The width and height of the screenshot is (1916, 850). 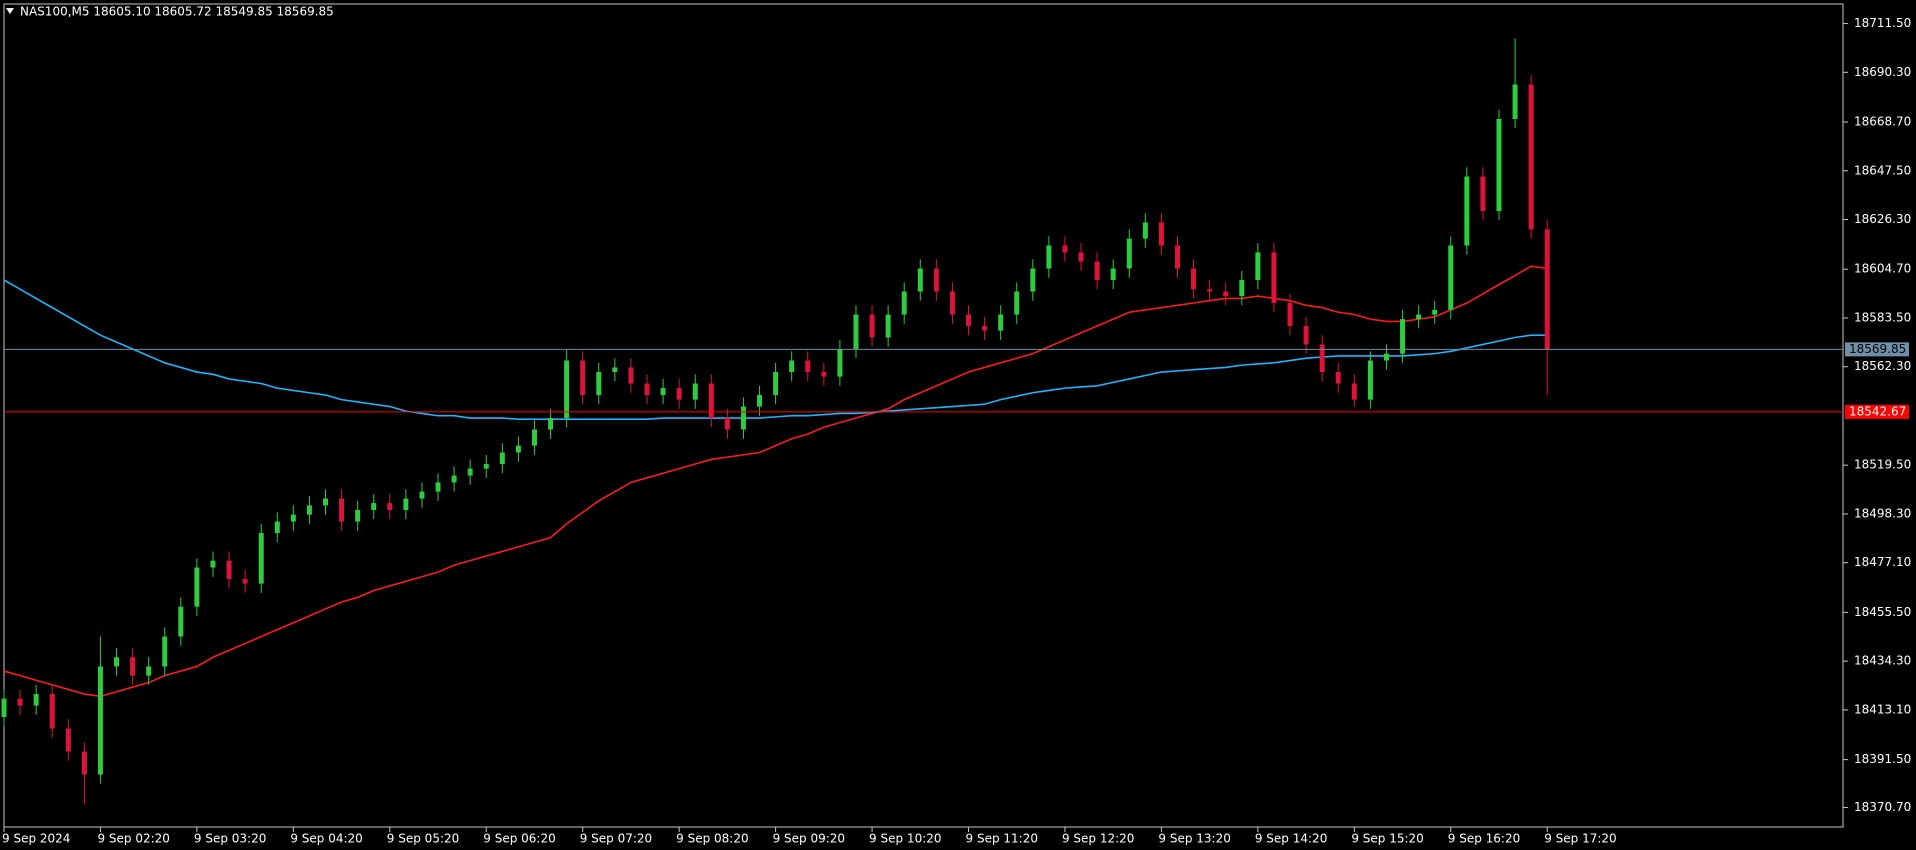 What do you see at coordinates (1882, 807) in the screenshot?
I see `y-tick-label: 18370.70` at bounding box center [1882, 807].